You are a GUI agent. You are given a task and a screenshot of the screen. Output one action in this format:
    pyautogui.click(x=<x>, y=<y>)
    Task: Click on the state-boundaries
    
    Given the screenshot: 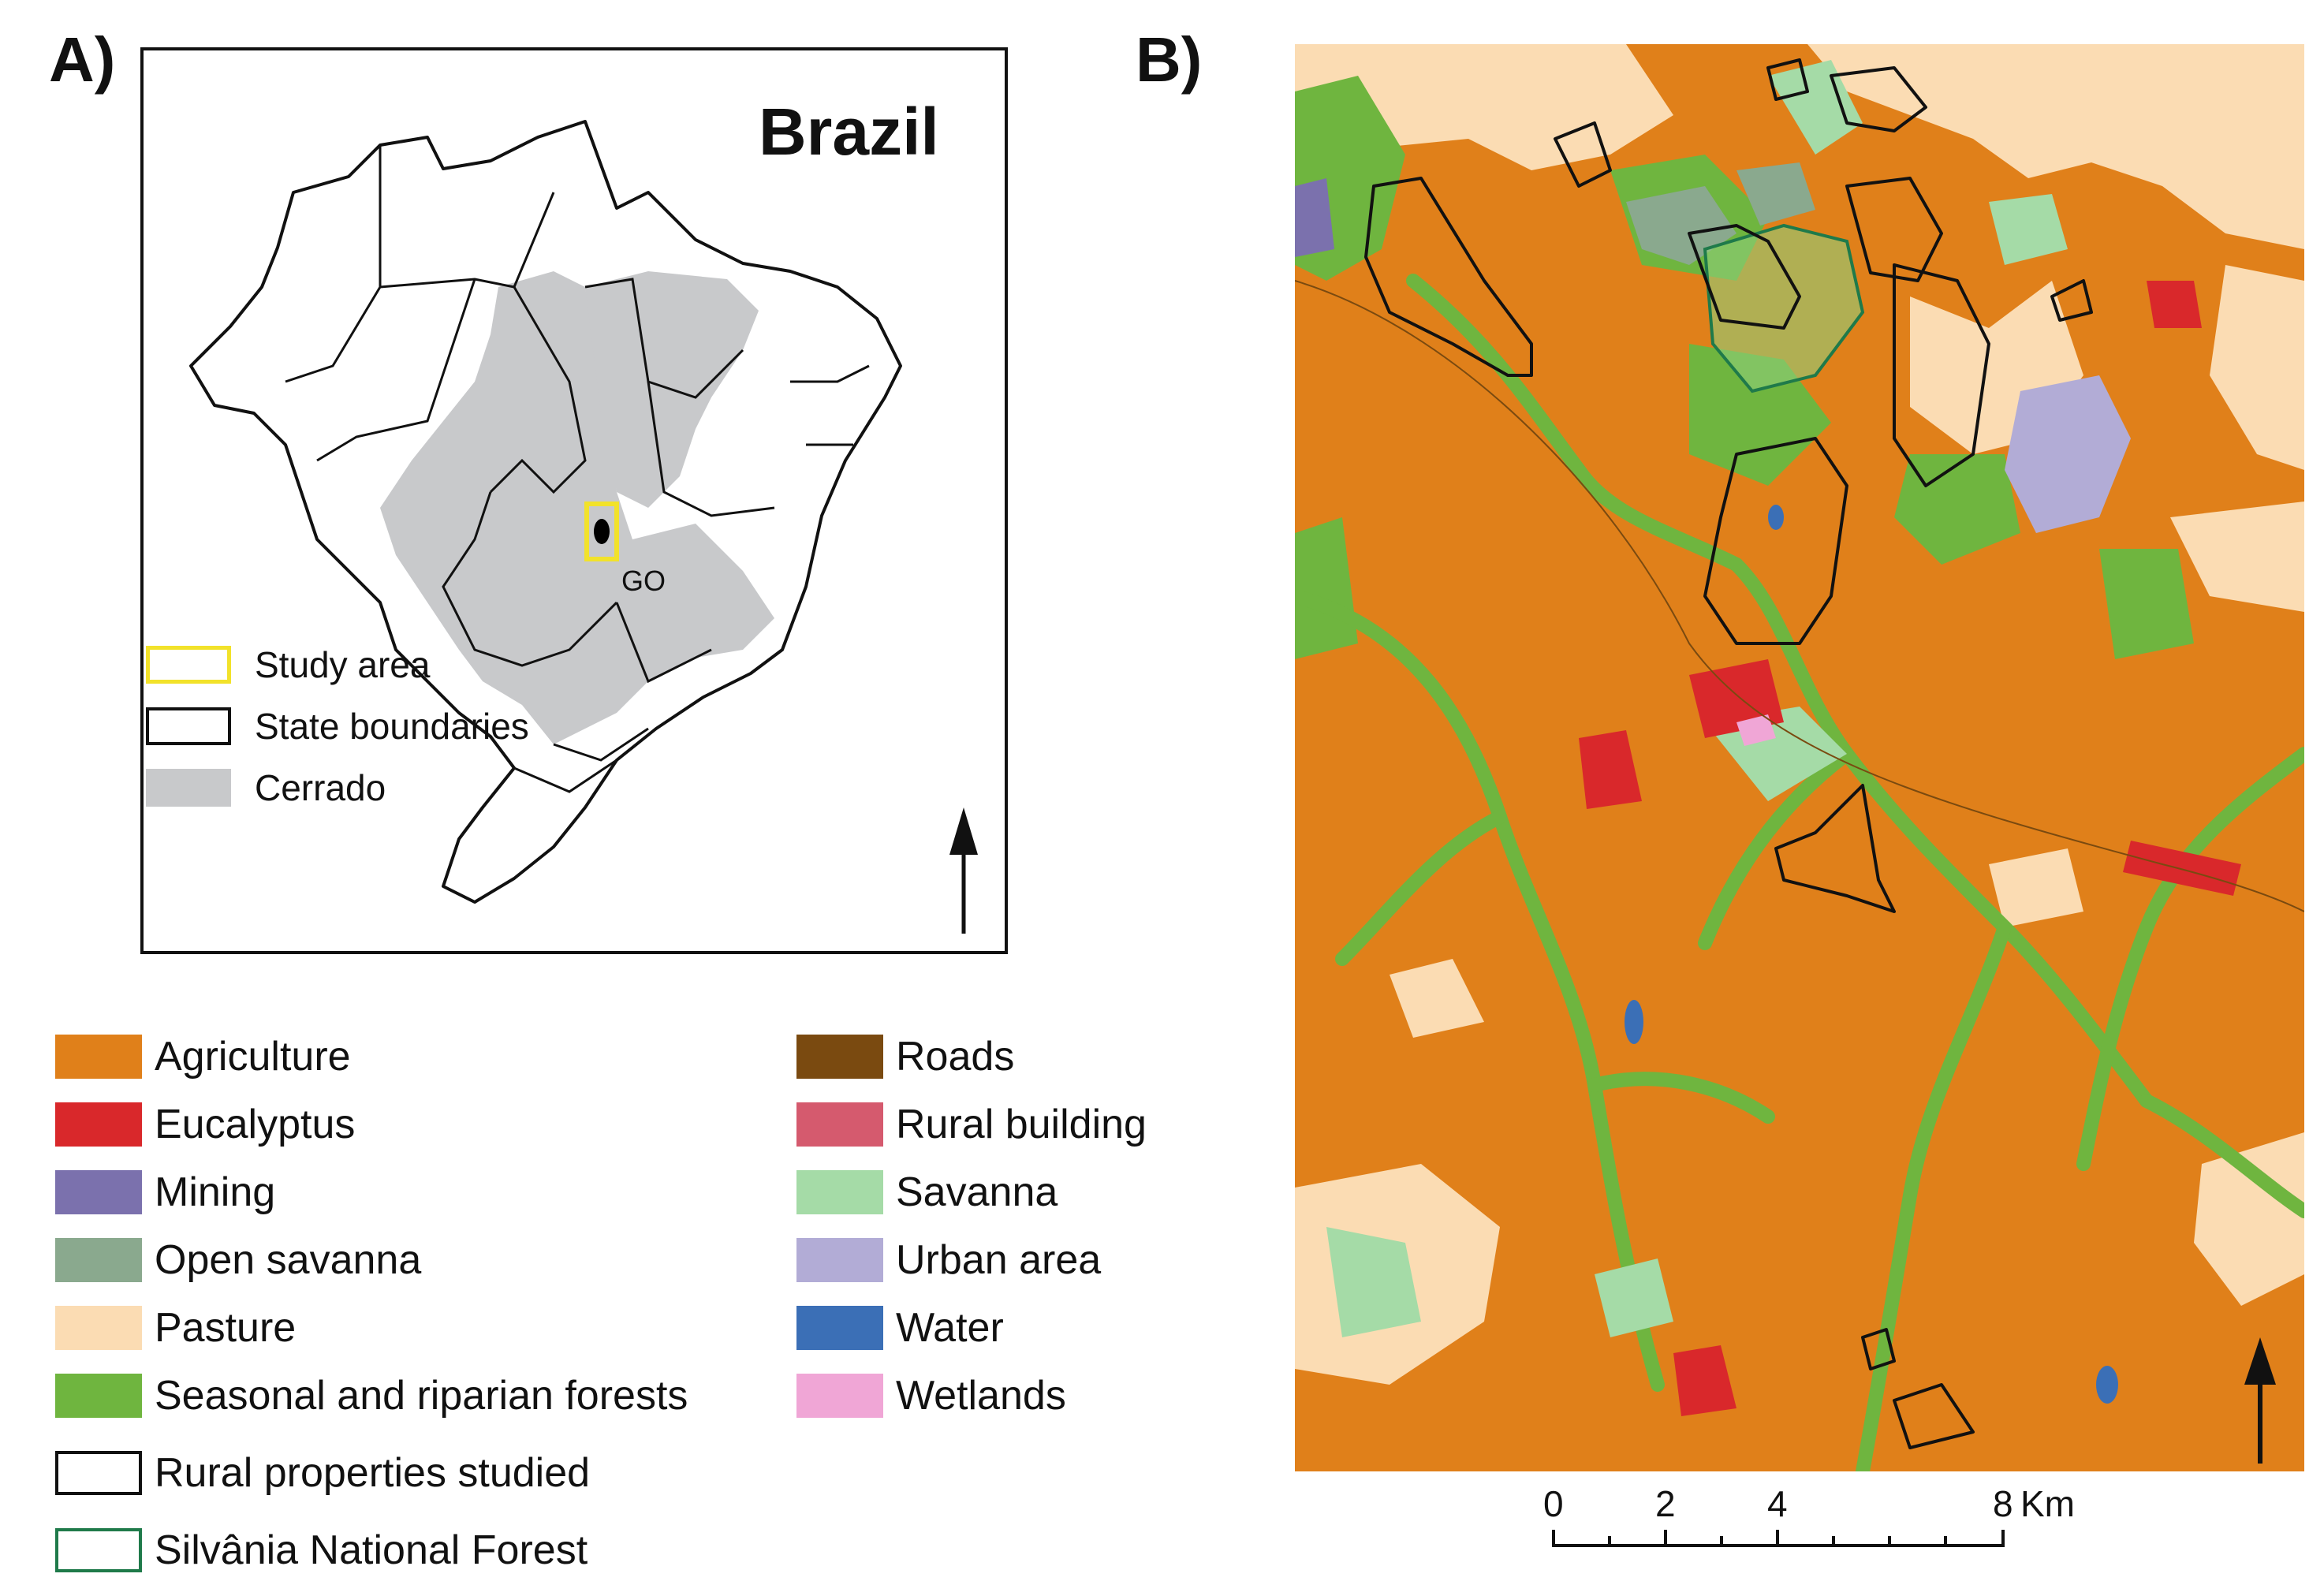 What is the action you would take?
    pyautogui.click(x=577, y=469)
    